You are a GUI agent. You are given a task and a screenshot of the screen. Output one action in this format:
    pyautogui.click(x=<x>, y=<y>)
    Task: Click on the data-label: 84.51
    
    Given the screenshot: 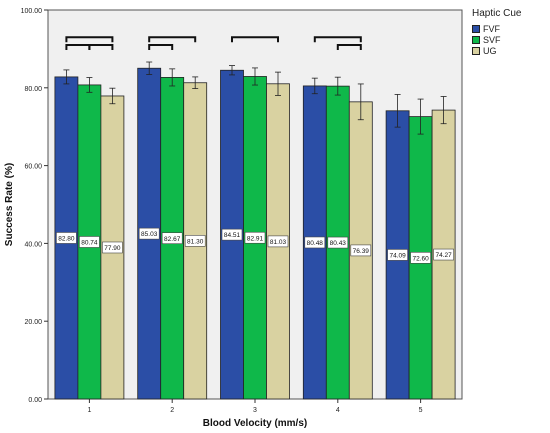 What is the action you would take?
    pyautogui.click(x=232, y=235)
    